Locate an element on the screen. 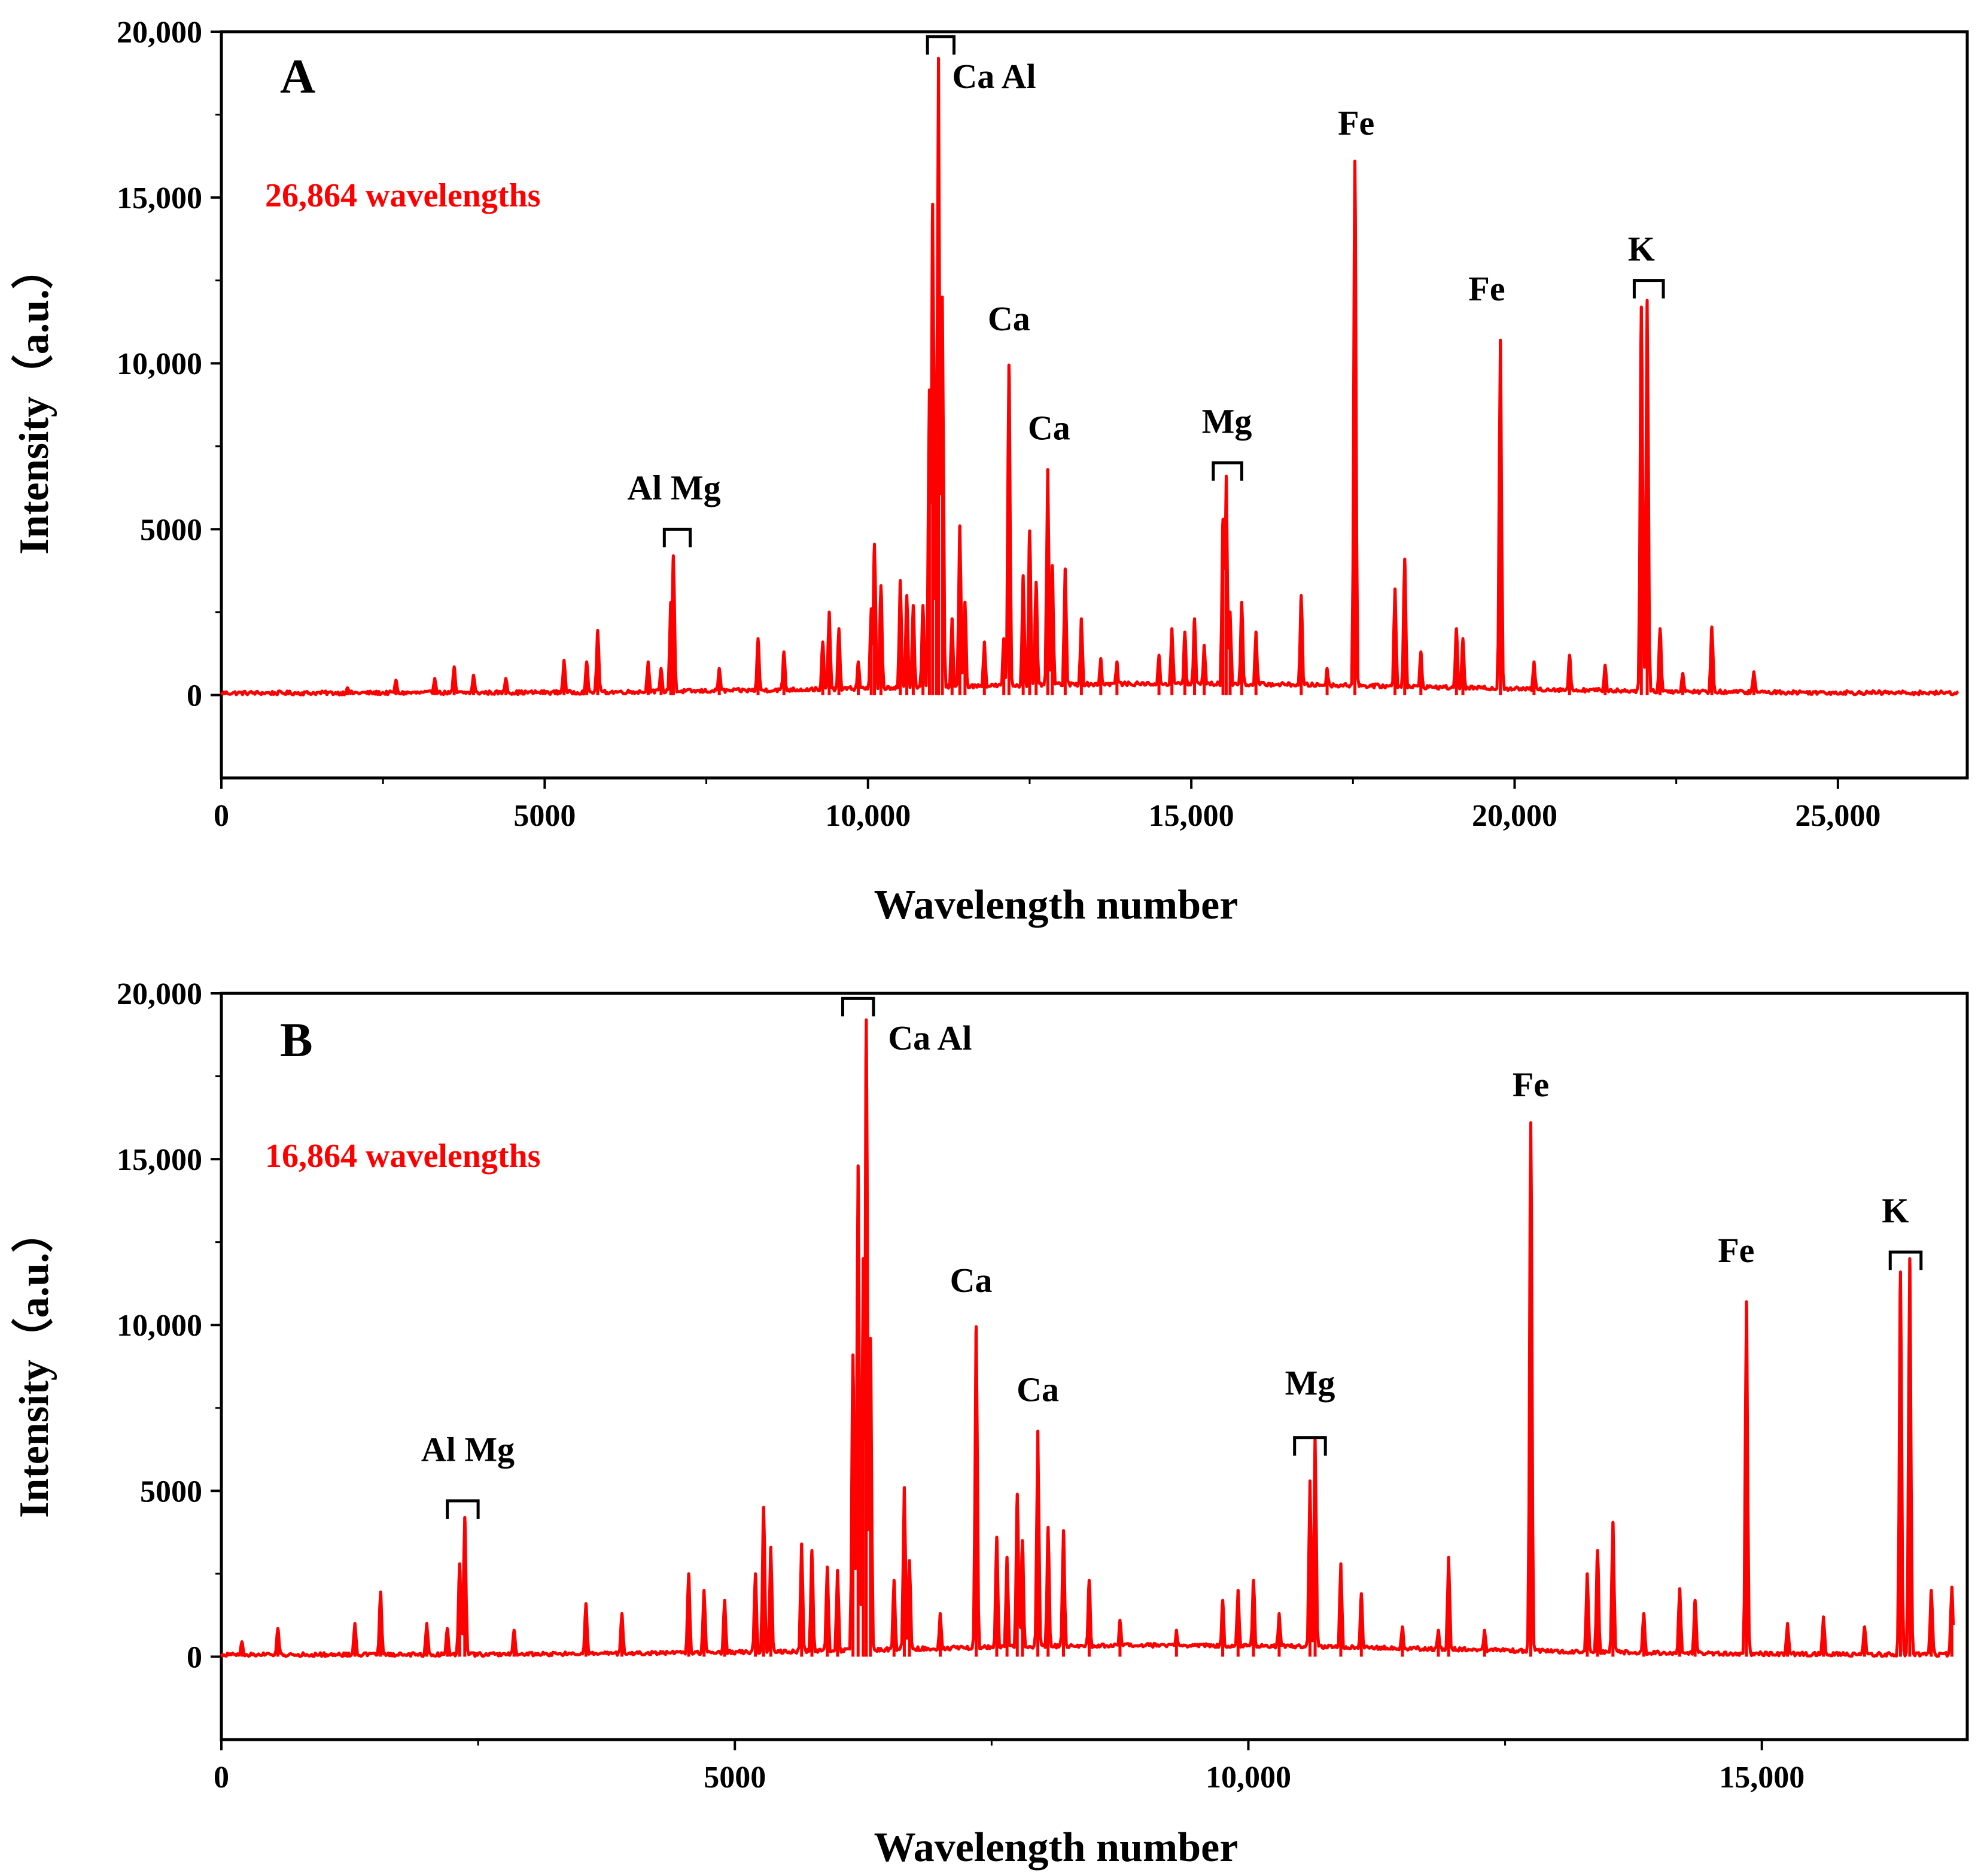  y-axis-title-a: Intensity（a.u.） is located at coordinates (34, 400).